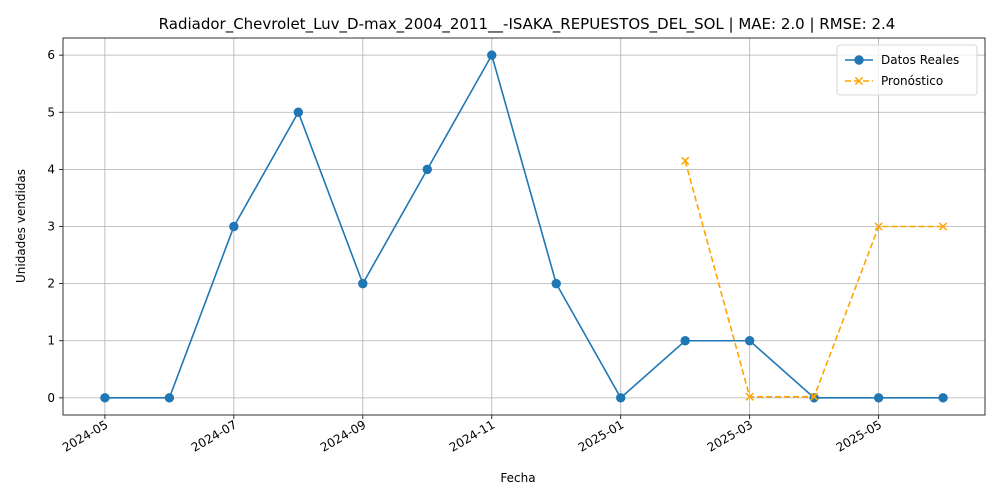 The width and height of the screenshot is (1000, 500). I want to click on legend-box, so click(907, 70).